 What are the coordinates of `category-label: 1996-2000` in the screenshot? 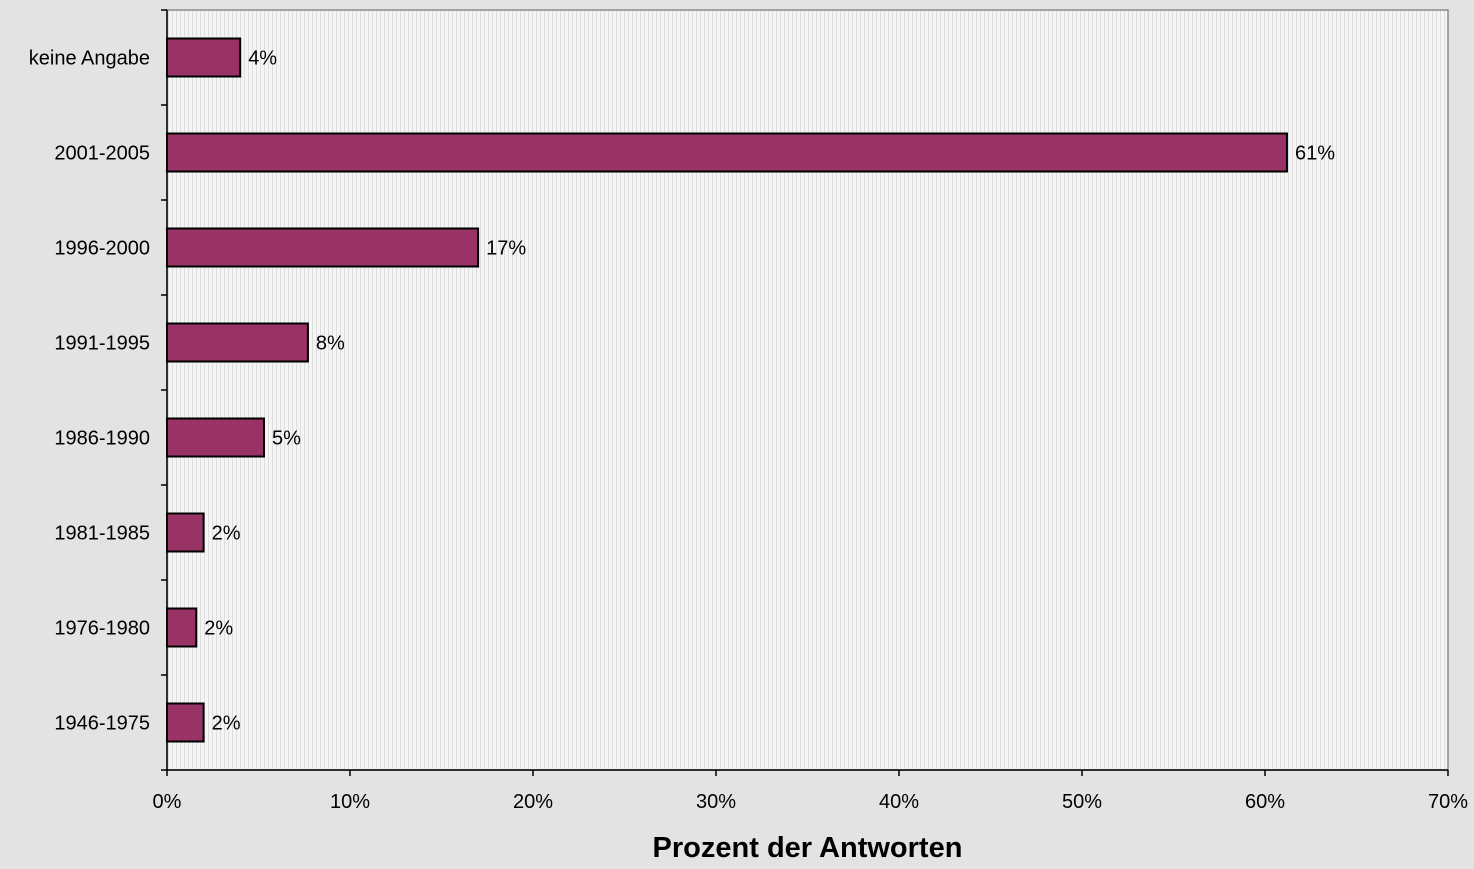 It's located at (102, 249).